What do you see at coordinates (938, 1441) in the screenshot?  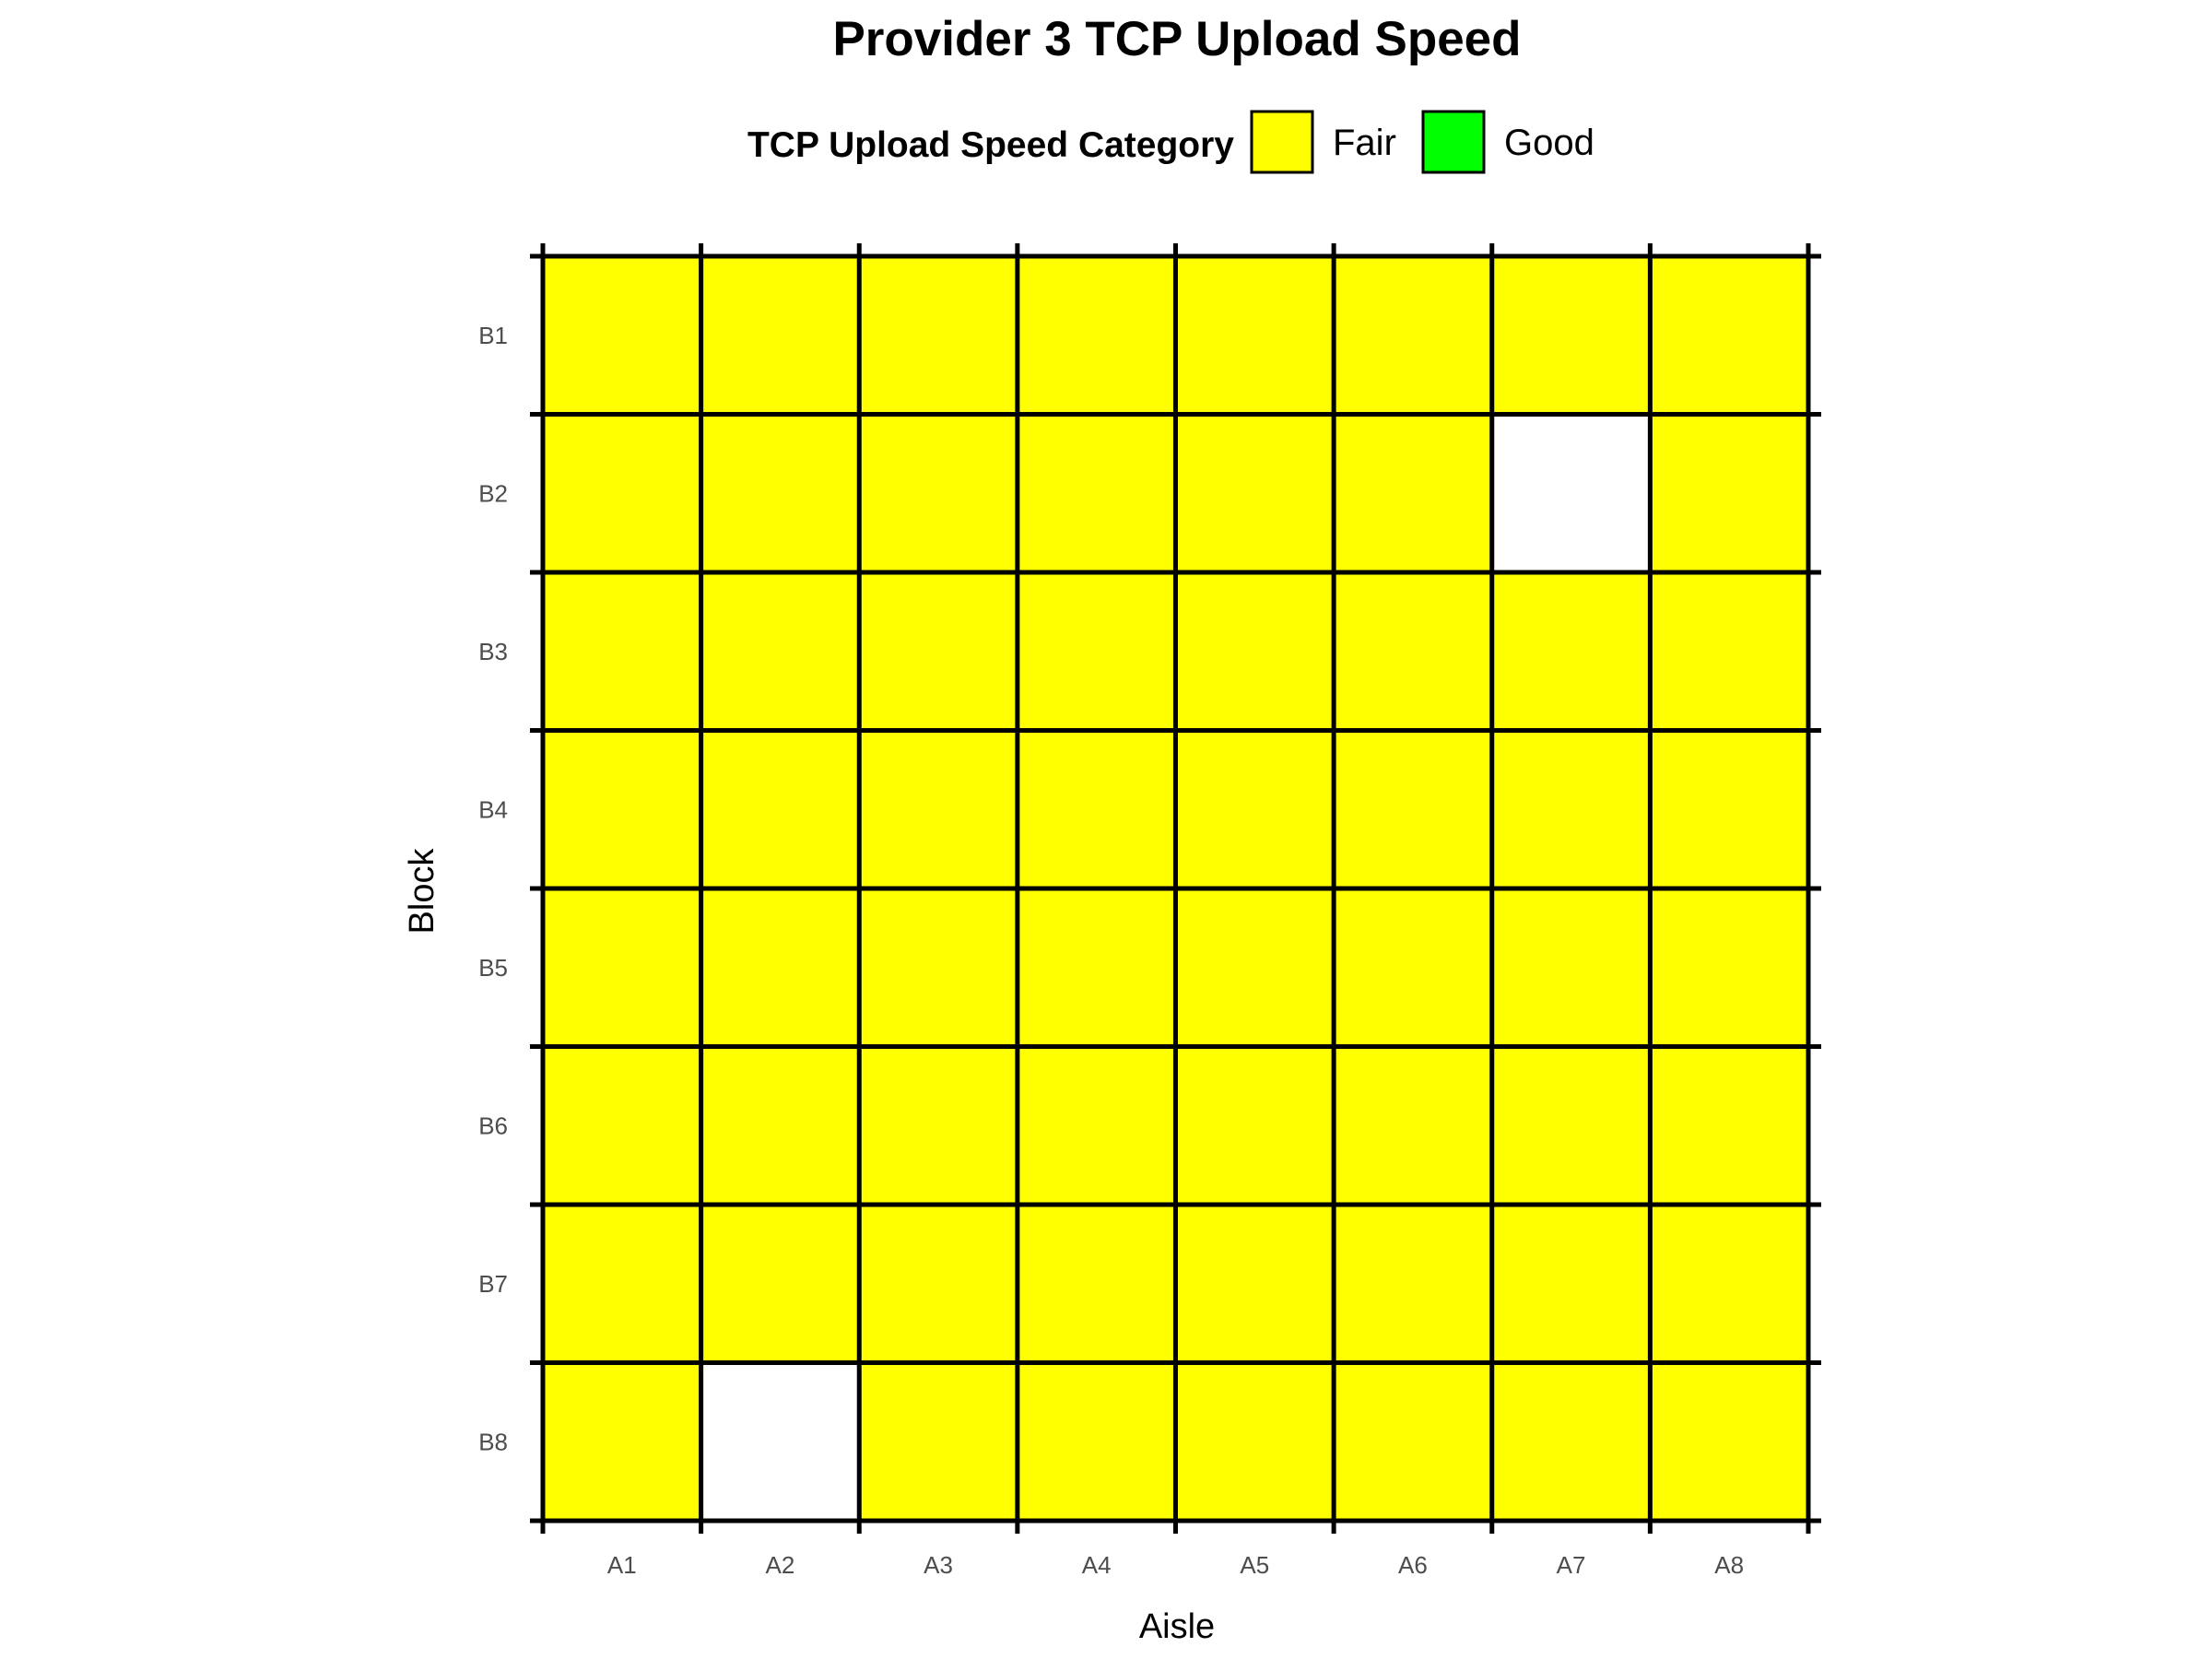 I see `heatmap-cell-B8-A3` at bounding box center [938, 1441].